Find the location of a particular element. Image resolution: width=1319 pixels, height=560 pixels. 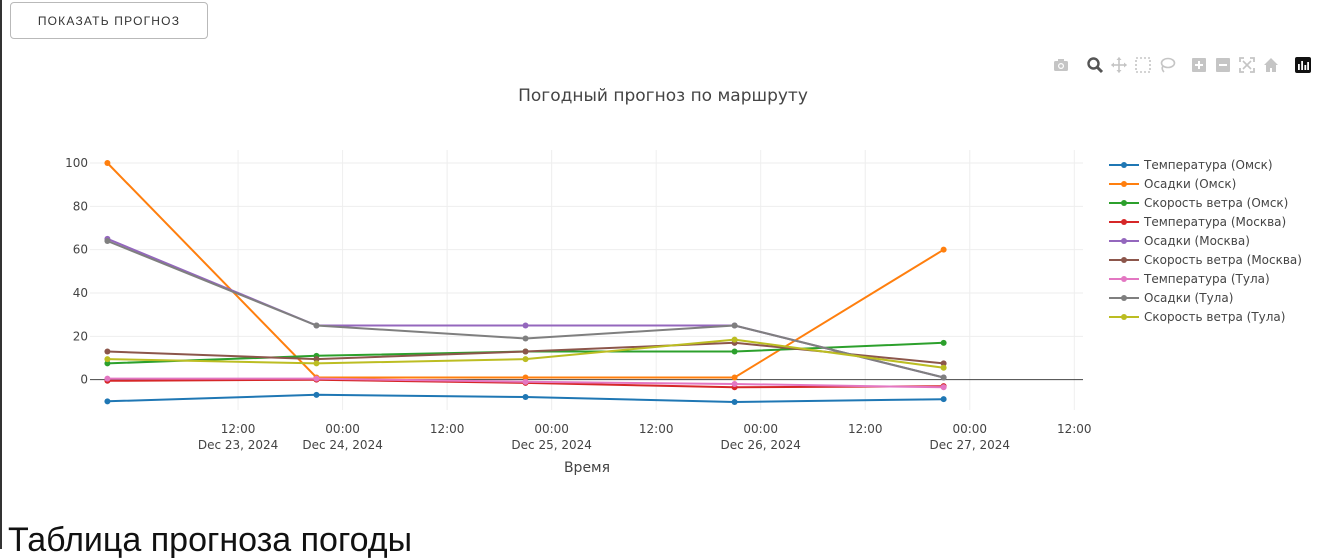

y-tick-label: 40 is located at coordinates (80, 293).